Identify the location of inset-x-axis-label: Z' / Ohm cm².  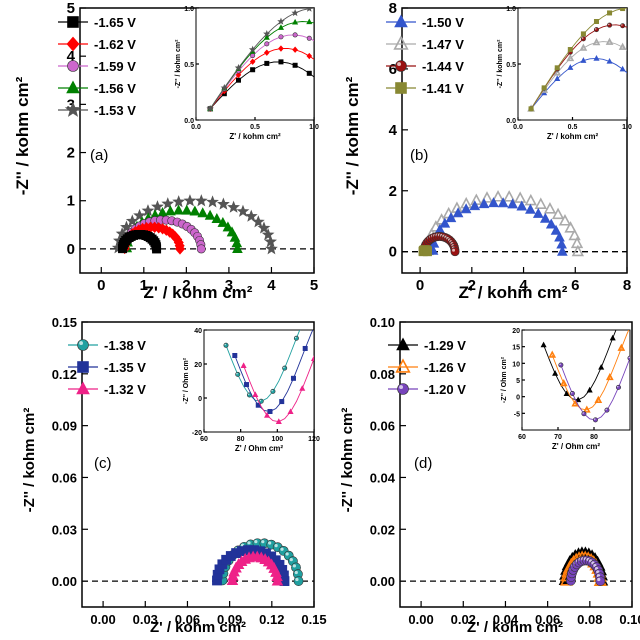
(576, 446).